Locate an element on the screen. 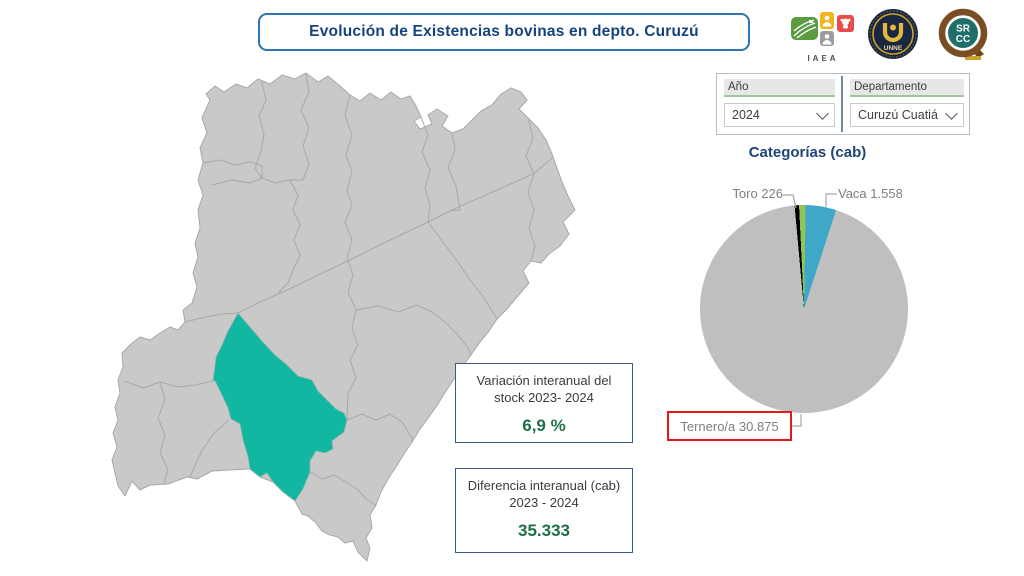 The image size is (1024, 576). pie-chart is located at coordinates (804, 309).